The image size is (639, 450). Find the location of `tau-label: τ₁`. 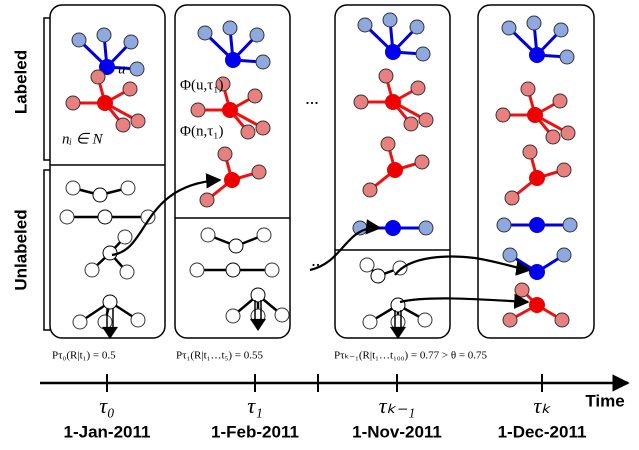

tau-label: τ₁ is located at coordinates (255, 405).